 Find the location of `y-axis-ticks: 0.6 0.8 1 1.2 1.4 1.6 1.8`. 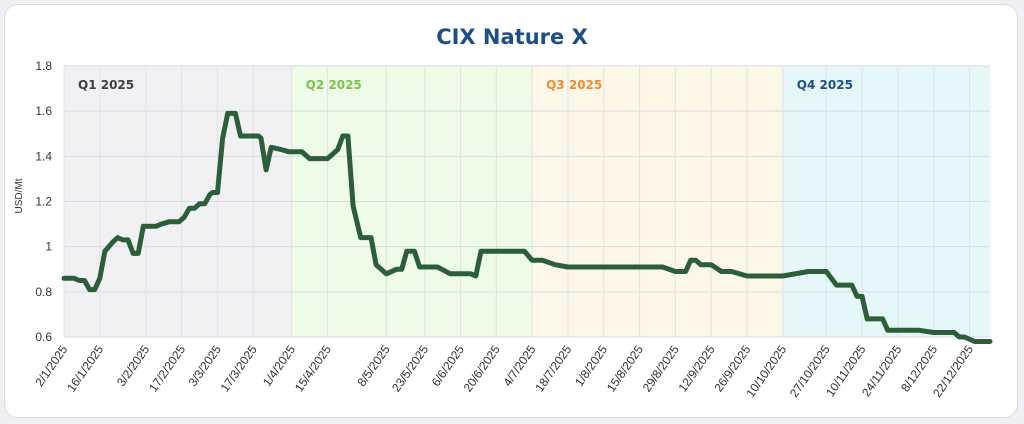

y-axis-ticks: 0.6 0.8 1 1.2 1.4 1.6 1.8 is located at coordinates (43, 201).